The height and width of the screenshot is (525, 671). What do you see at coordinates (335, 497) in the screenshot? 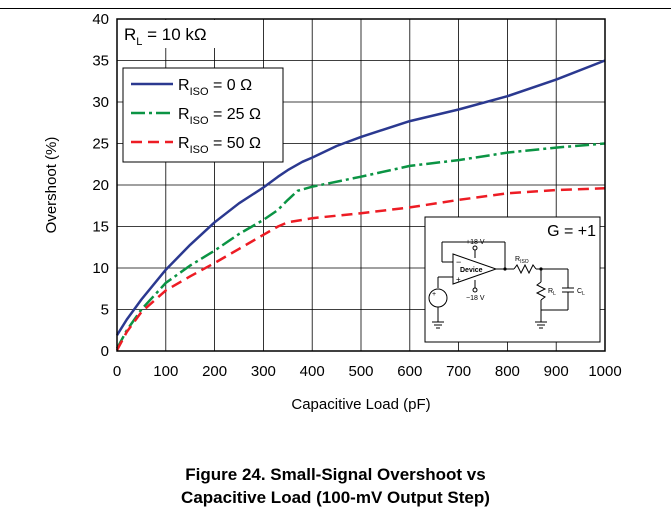
I see `caption-line-2: Capacitive Load (100-mV Output Step)` at bounding box center [335, 497].